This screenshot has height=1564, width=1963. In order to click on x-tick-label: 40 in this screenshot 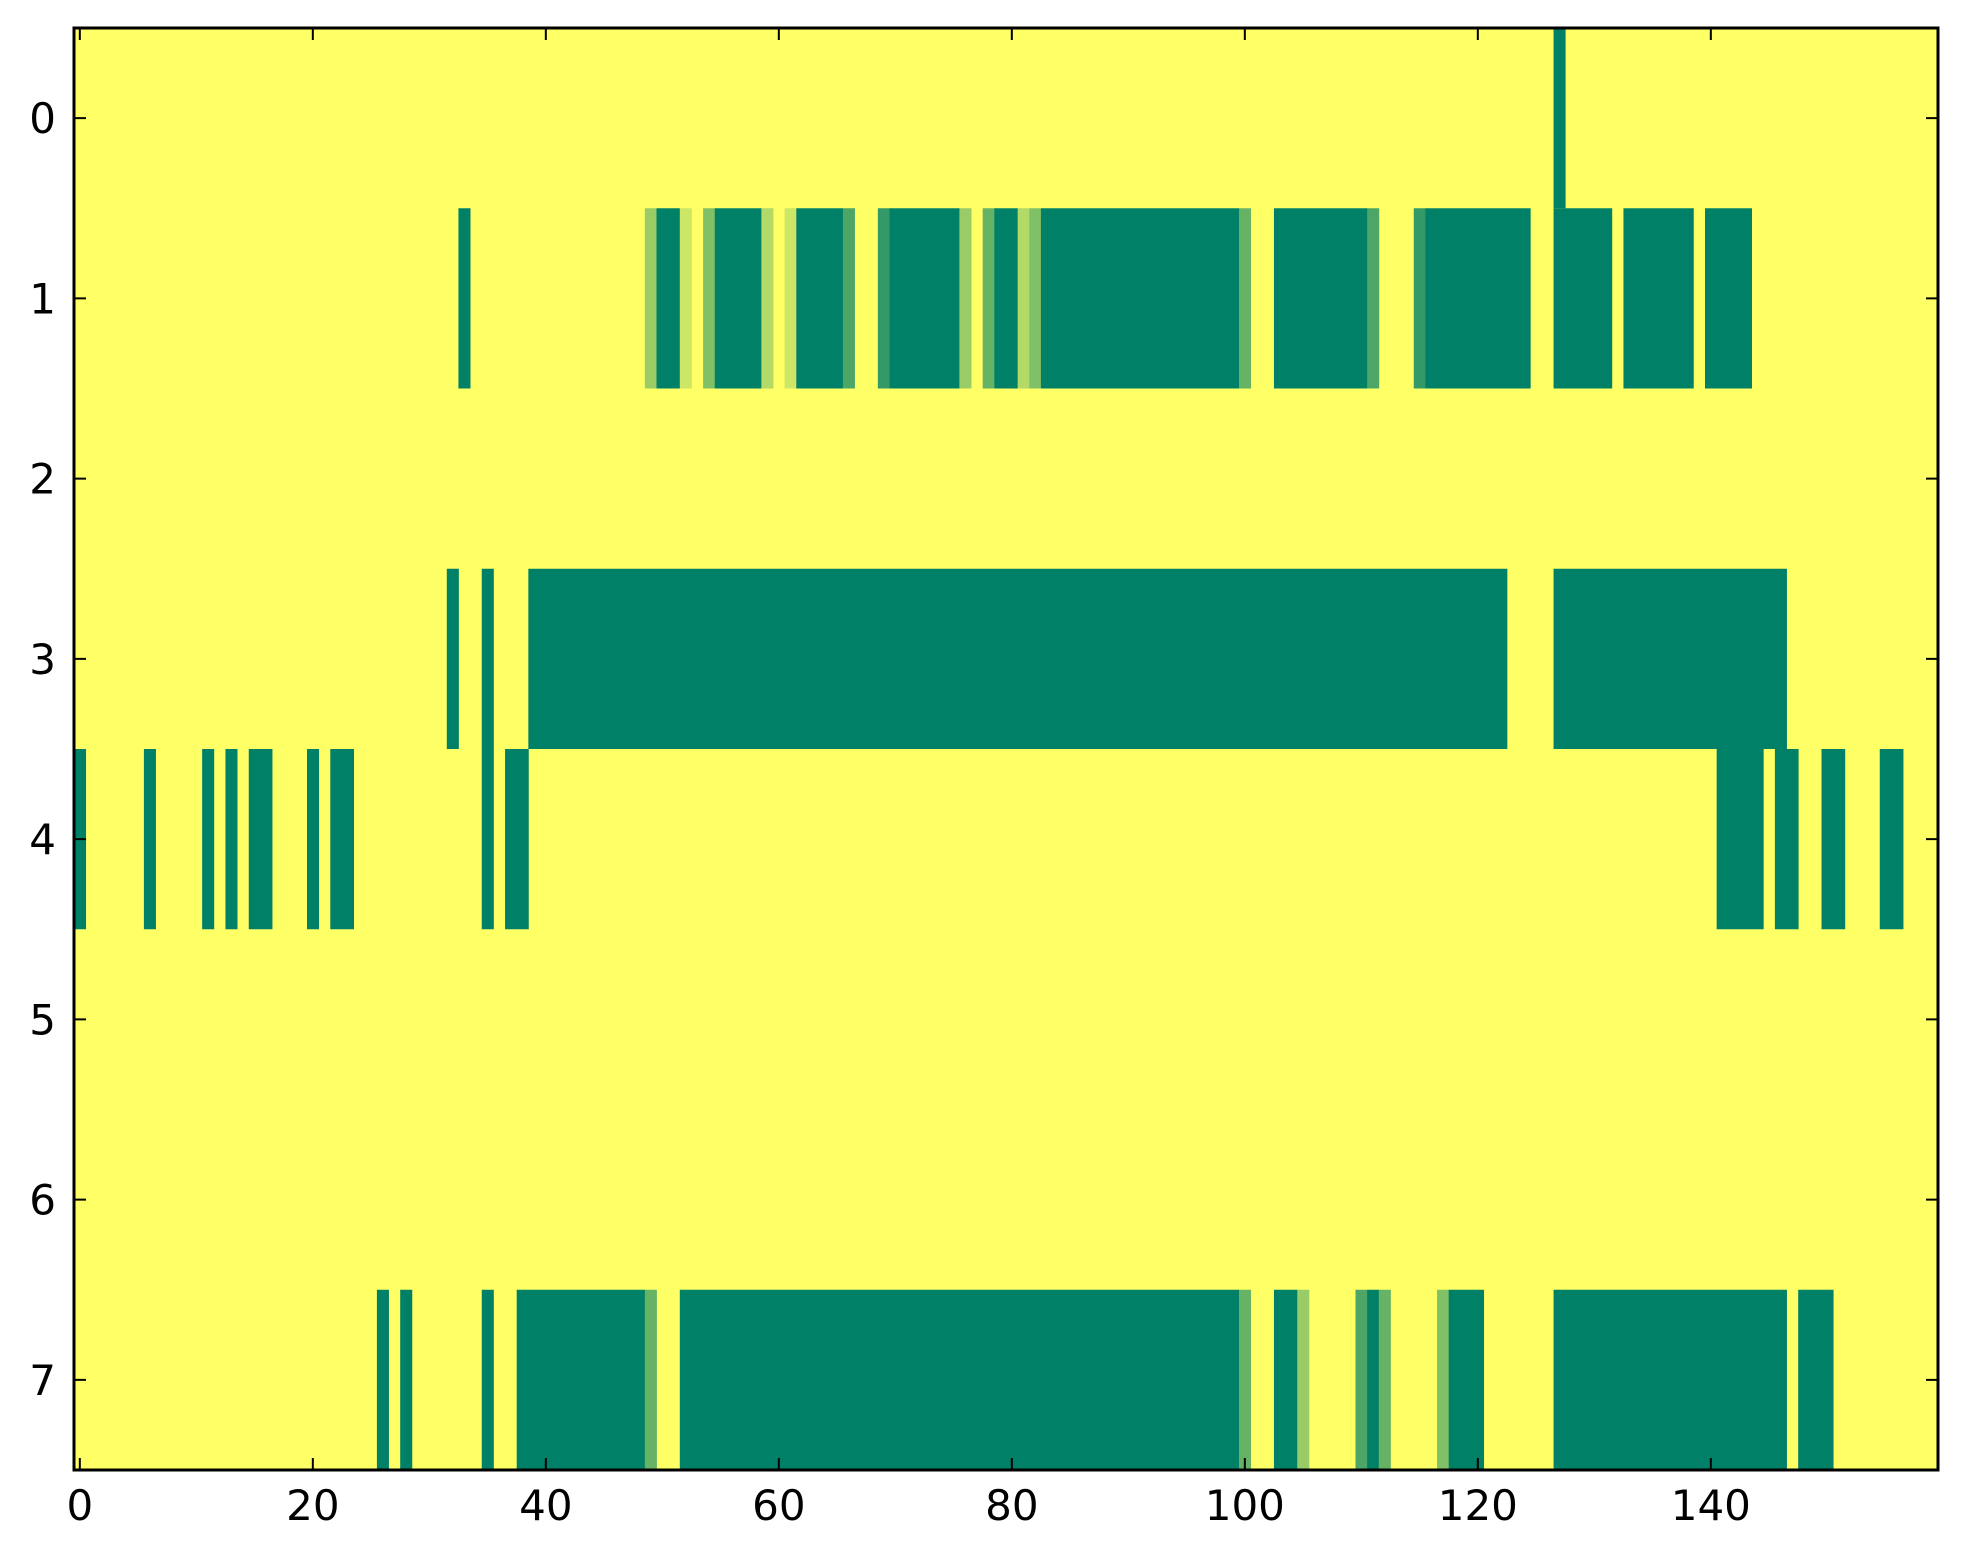, I will do `click(545, 1505)`.